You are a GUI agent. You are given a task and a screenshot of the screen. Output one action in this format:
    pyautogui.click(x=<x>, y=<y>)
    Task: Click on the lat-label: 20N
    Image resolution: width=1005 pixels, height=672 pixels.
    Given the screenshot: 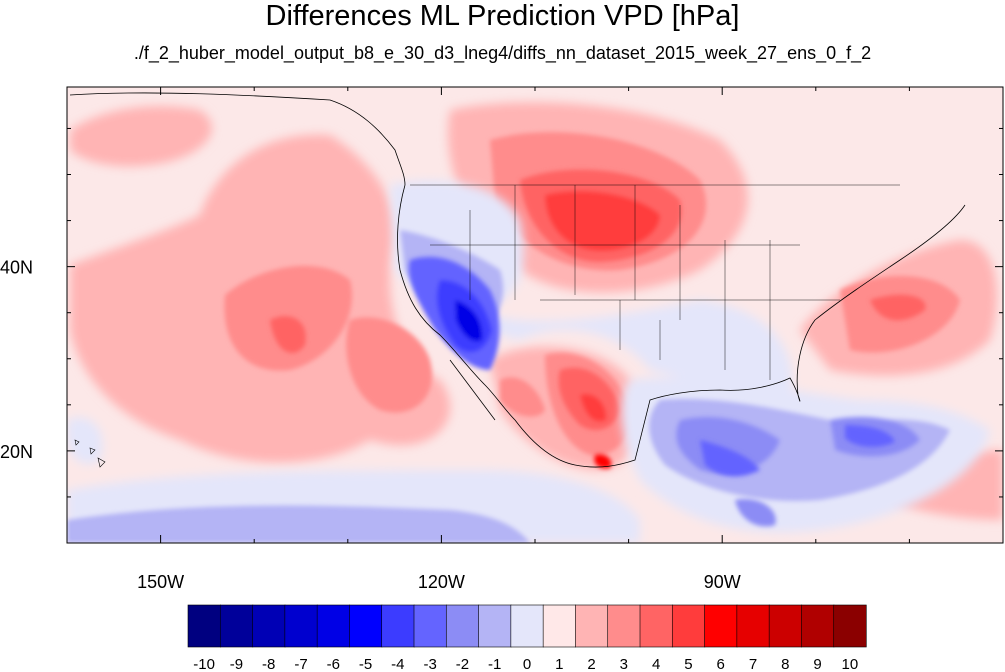 What is the action you would take?
    pyautogui.click(x=16, y=452)
    